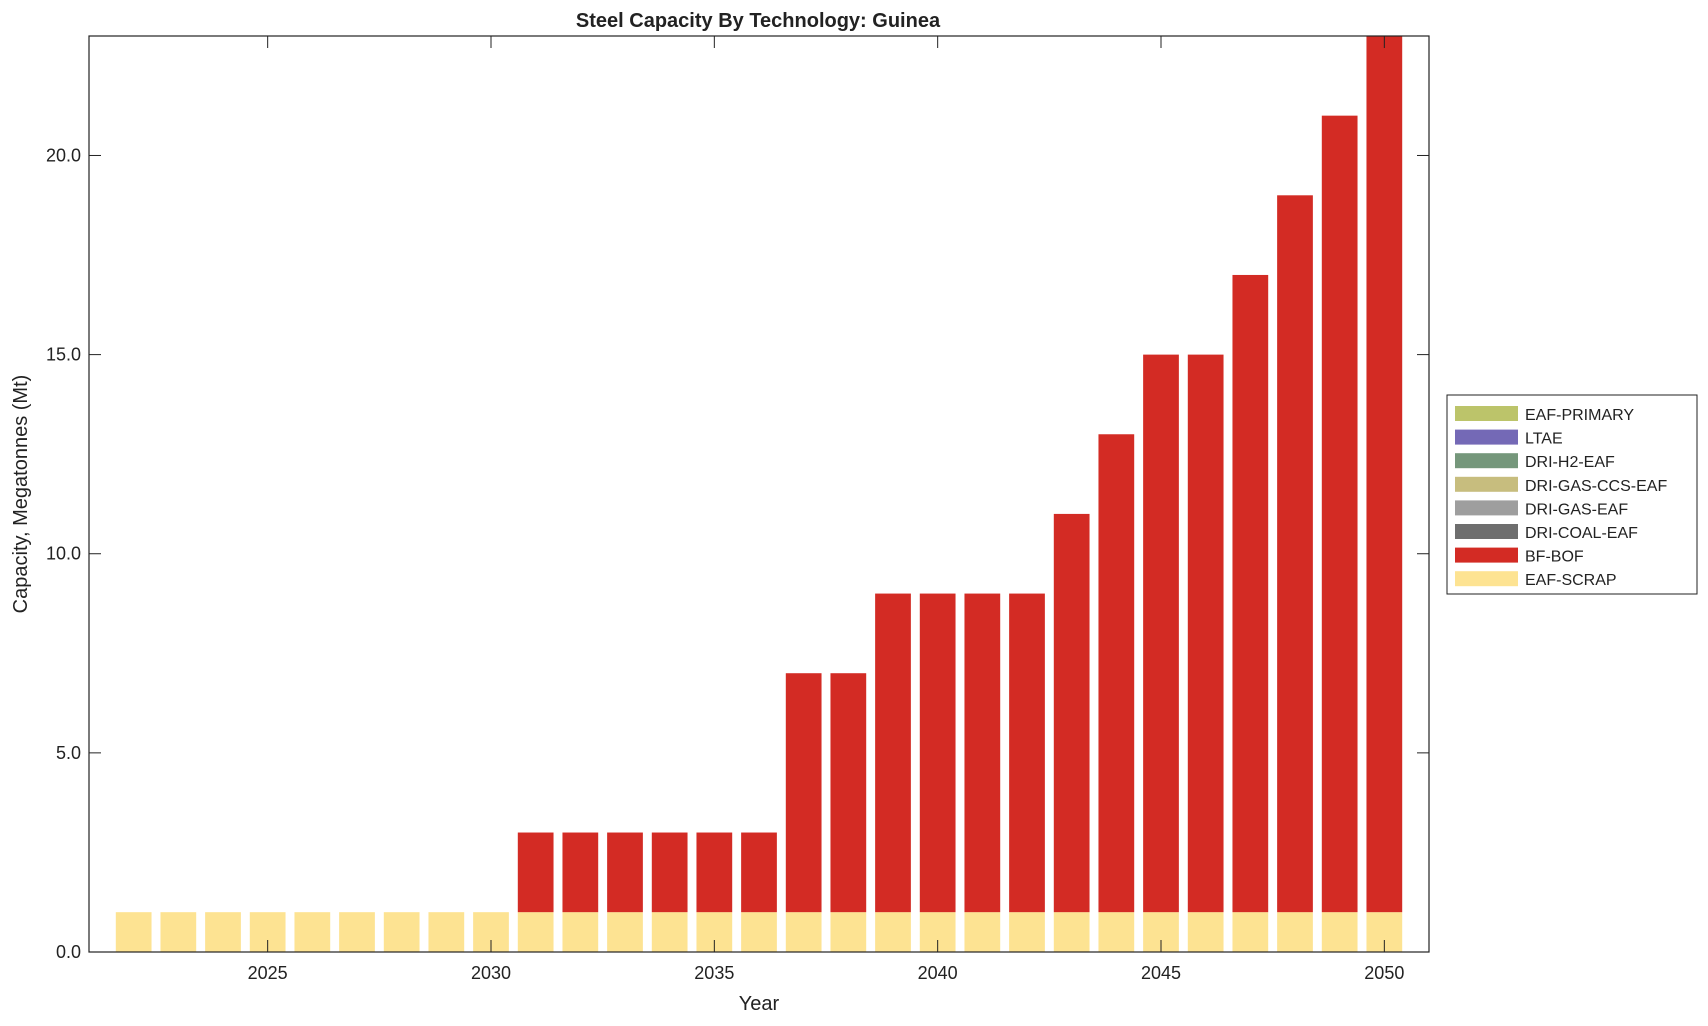 The height and width of the screenshot is (1026, 1708). What do you see at coordinates (63, 554) in the screenshot?
I see `y-tick-label: 10.0` at bounding box center [63, 554].